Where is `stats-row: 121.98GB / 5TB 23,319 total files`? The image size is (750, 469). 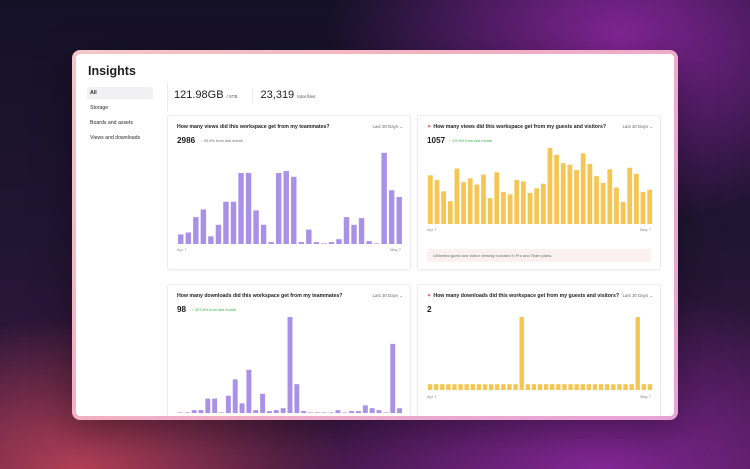
stats-row: 121.98GB / 5TB 23,319 total files is located at coordinates (244, 96).